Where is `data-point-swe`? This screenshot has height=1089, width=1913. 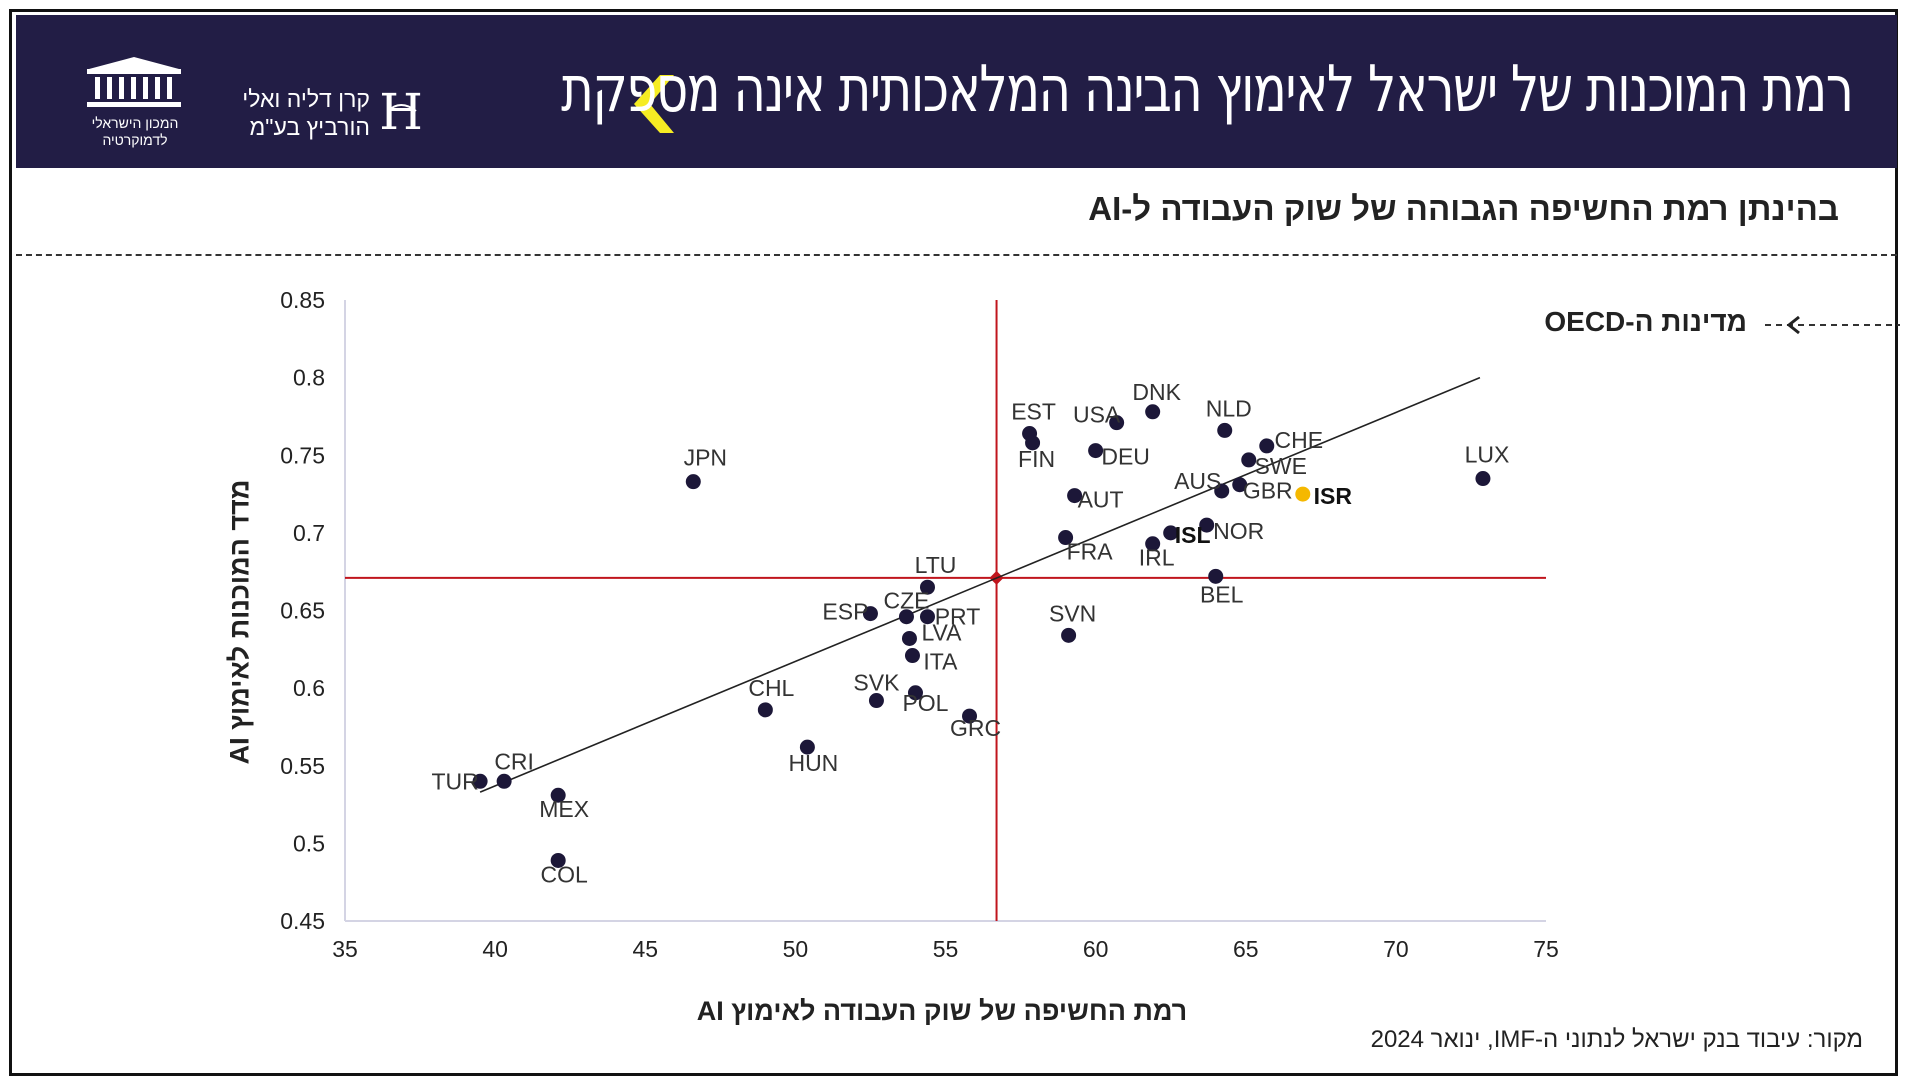
data-point-swe is located at coordinates (1249, 460).